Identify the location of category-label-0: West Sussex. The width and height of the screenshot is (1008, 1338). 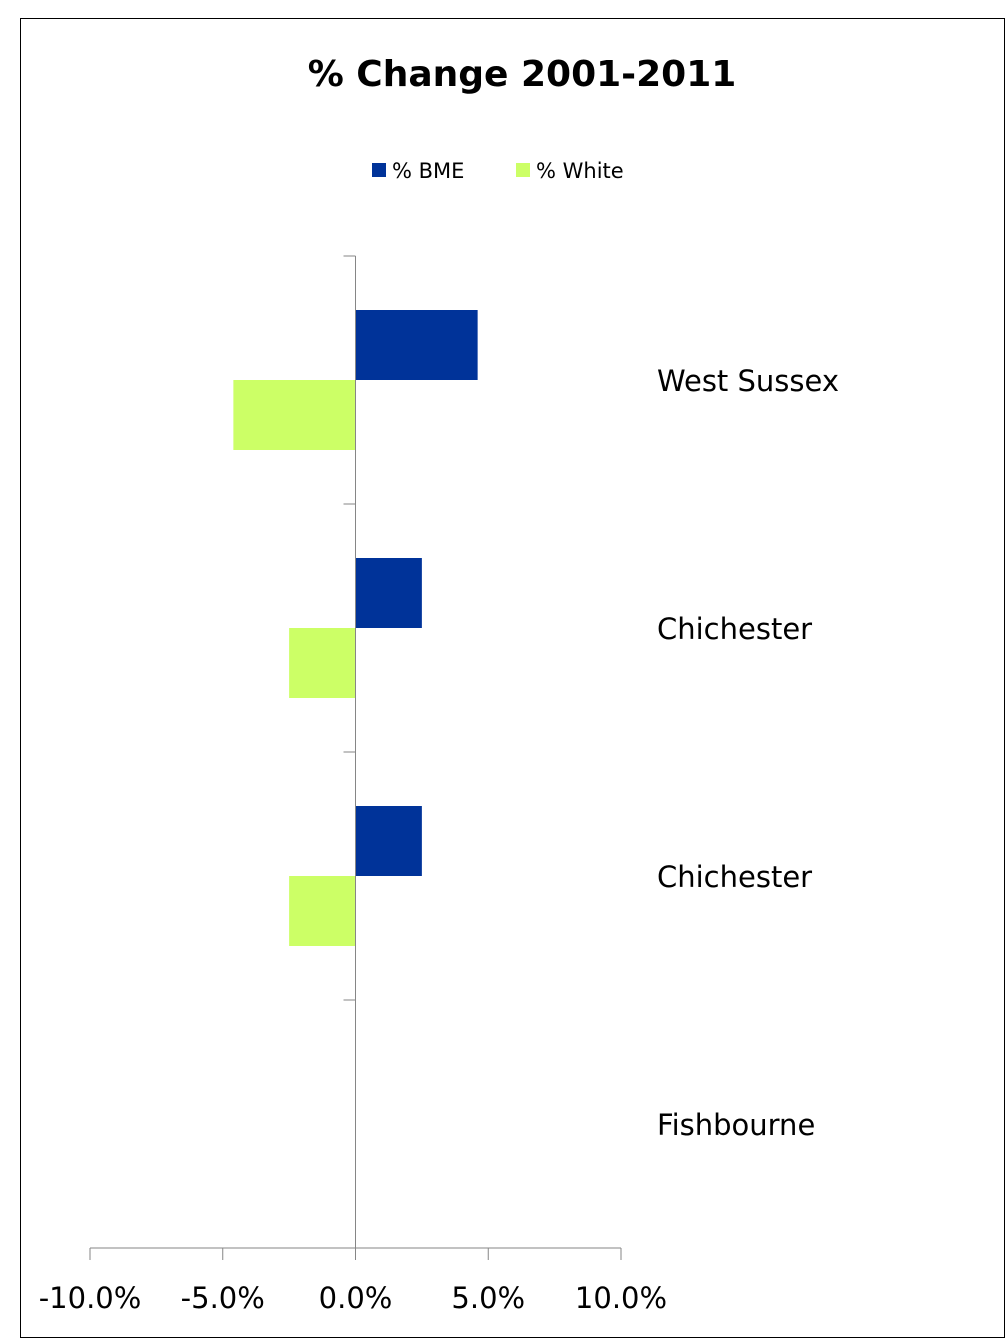
(748, 381).